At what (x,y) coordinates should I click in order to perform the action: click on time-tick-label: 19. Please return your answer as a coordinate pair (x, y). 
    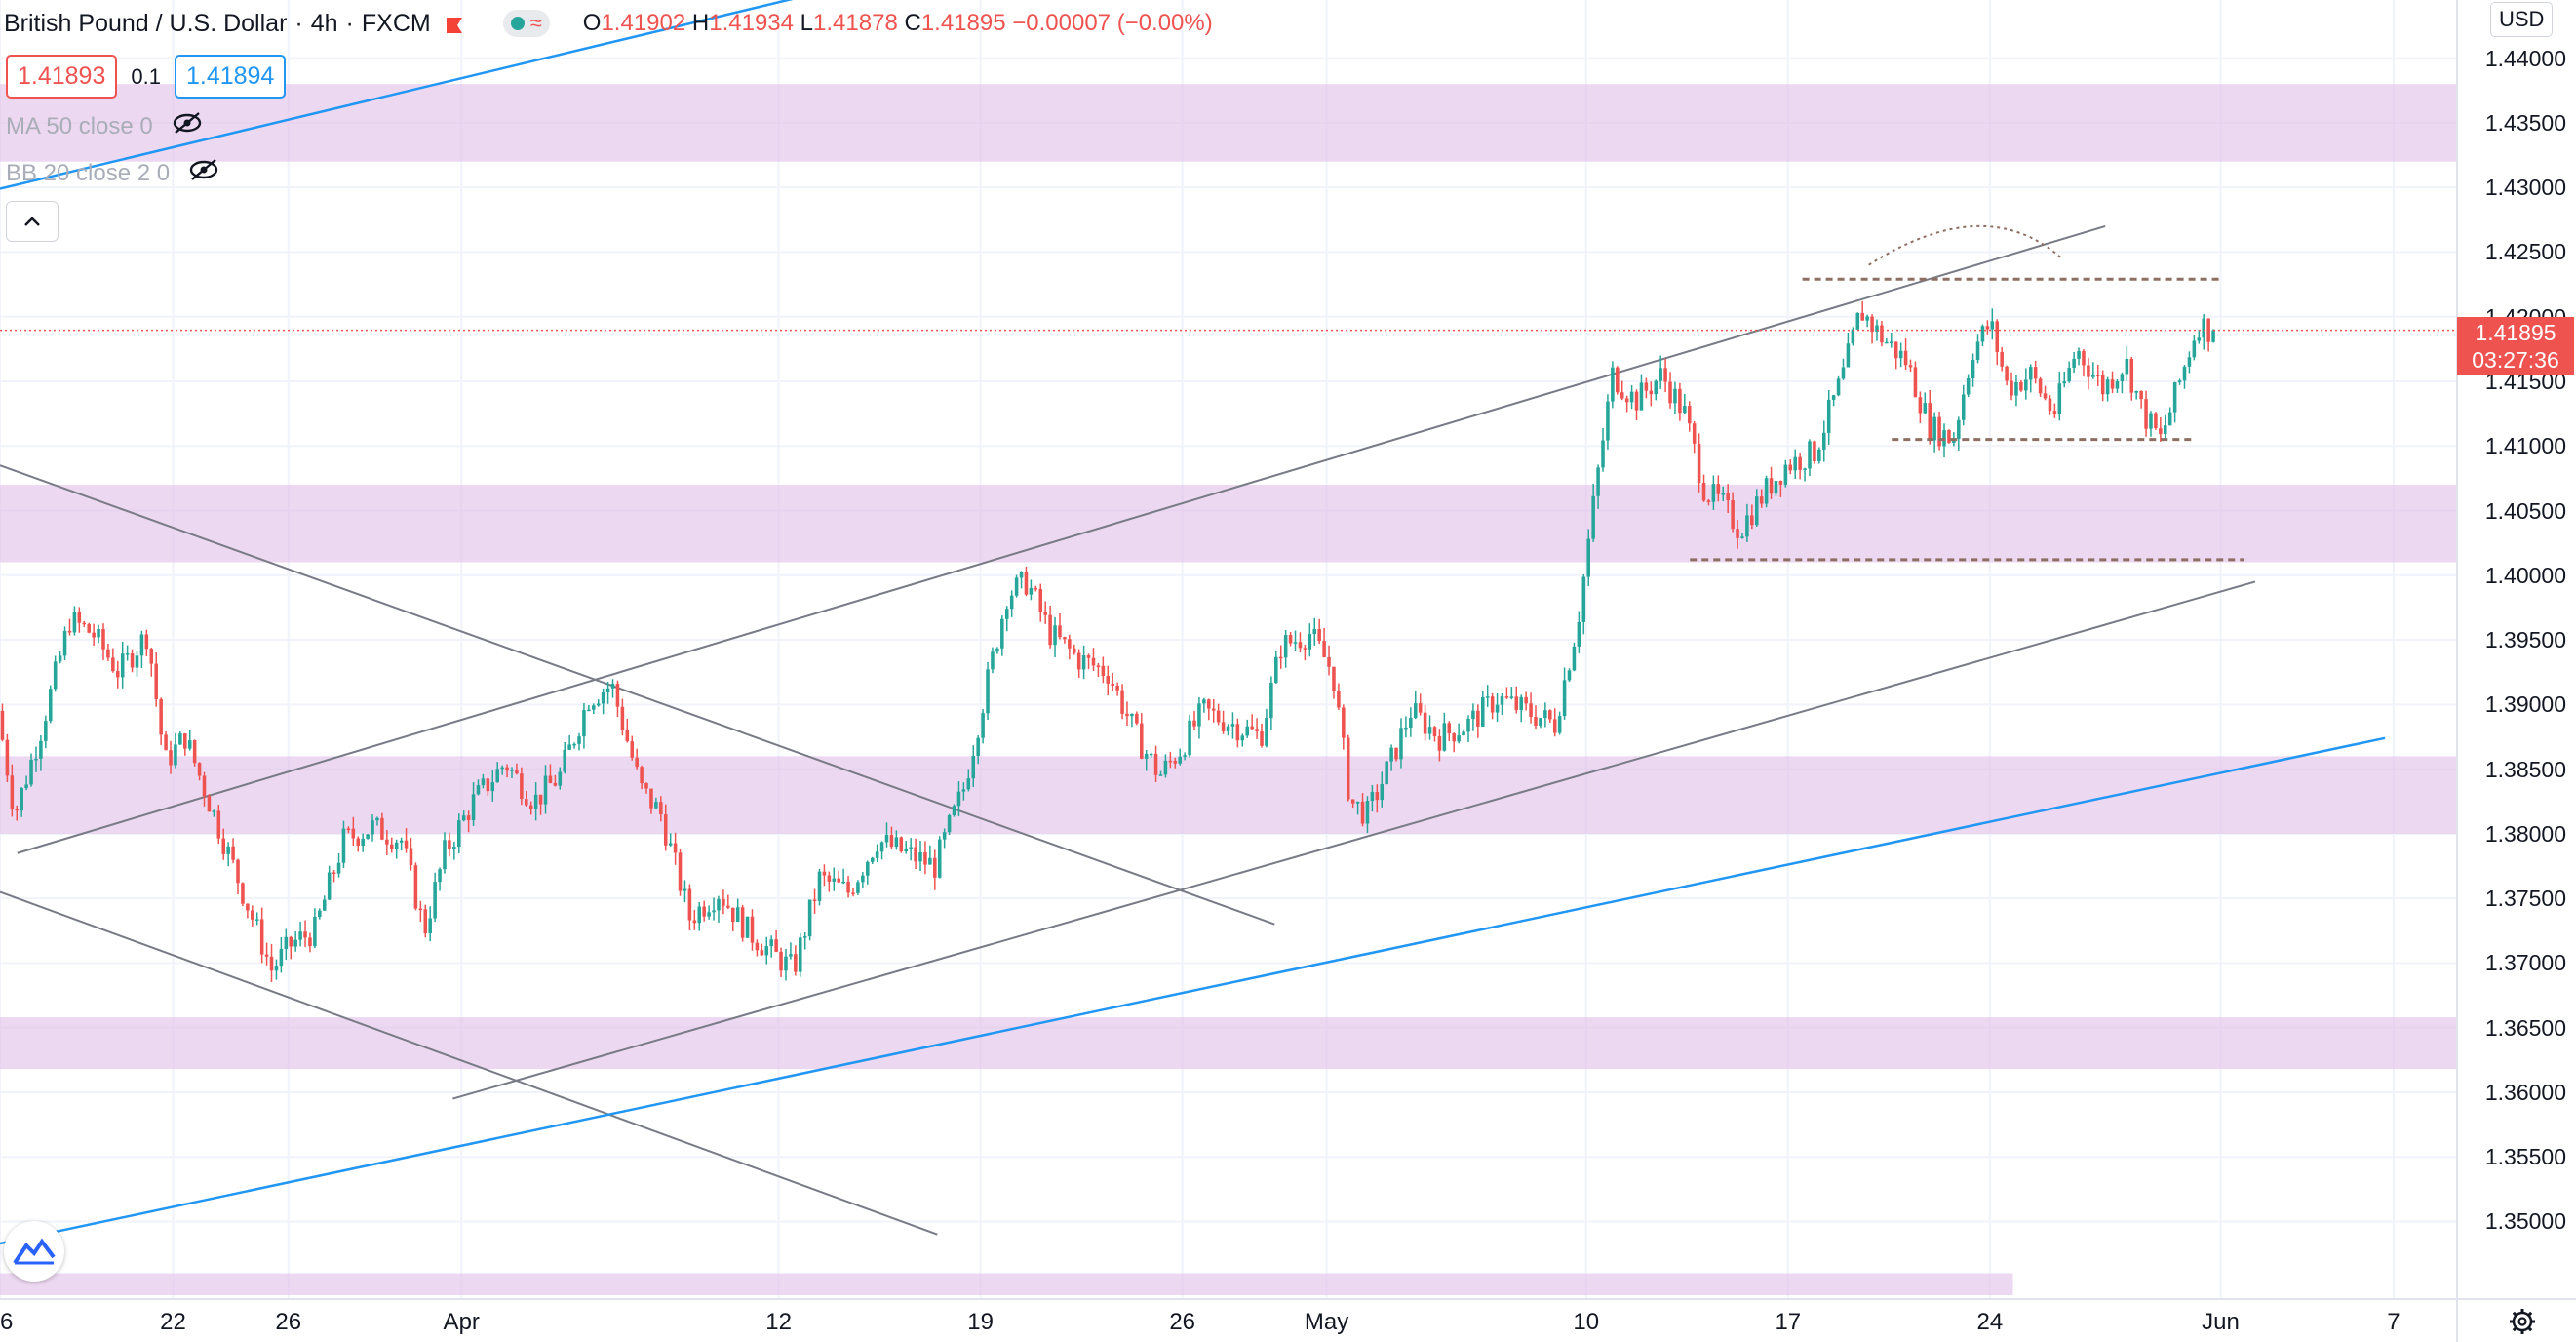
    Looking at the image, I should click on (980, 1322).